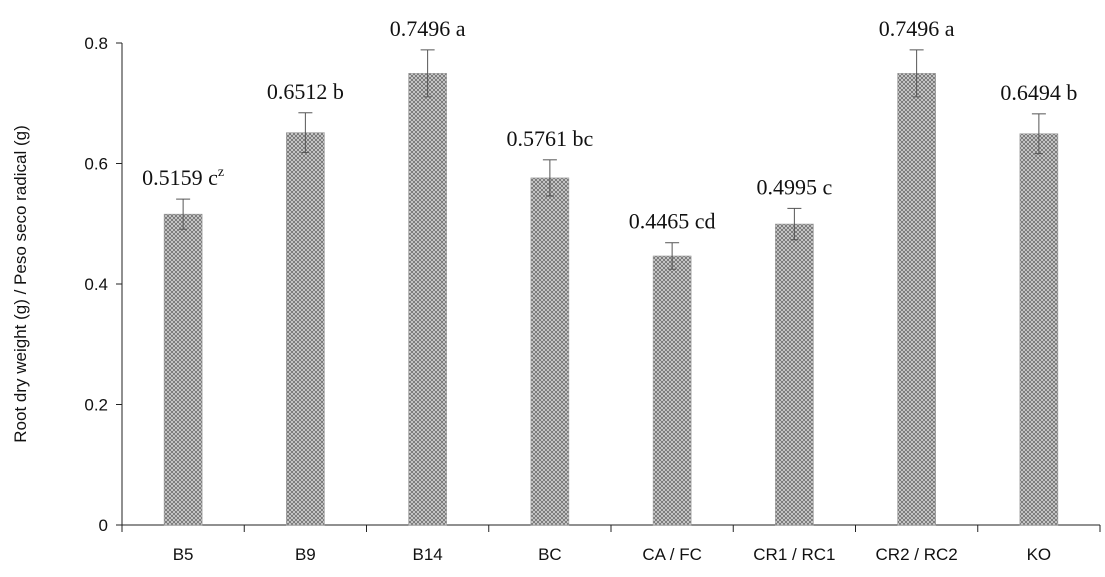  What do you see at coordinates (550, 554) in the screenshot?
I see `x-tick-label: BC` at bounding box center [550, 554].